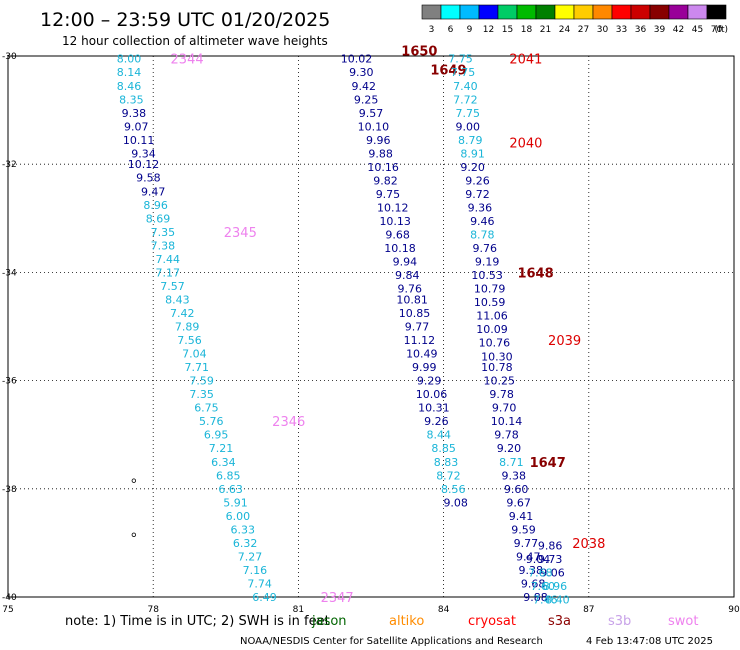 This screenshot has width=740, height=650. Describe the element at coordinates (492, 621) in the screenshot. I see `satellite-legend-cryosat: cryosat` at that location.